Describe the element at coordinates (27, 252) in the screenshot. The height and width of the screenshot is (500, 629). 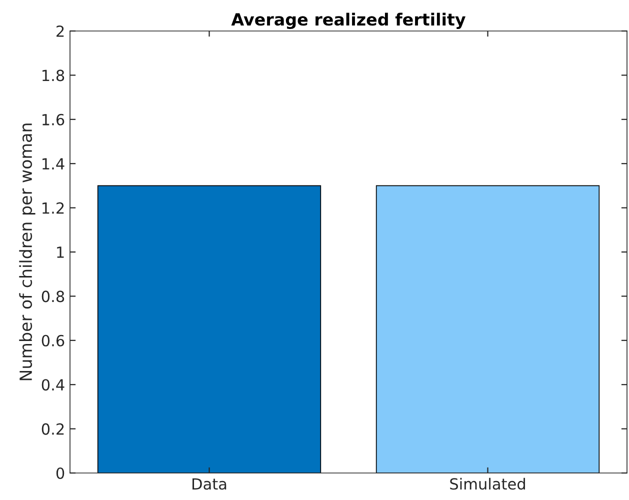
I see `y-axis-title: Number of children per woman` at that location.